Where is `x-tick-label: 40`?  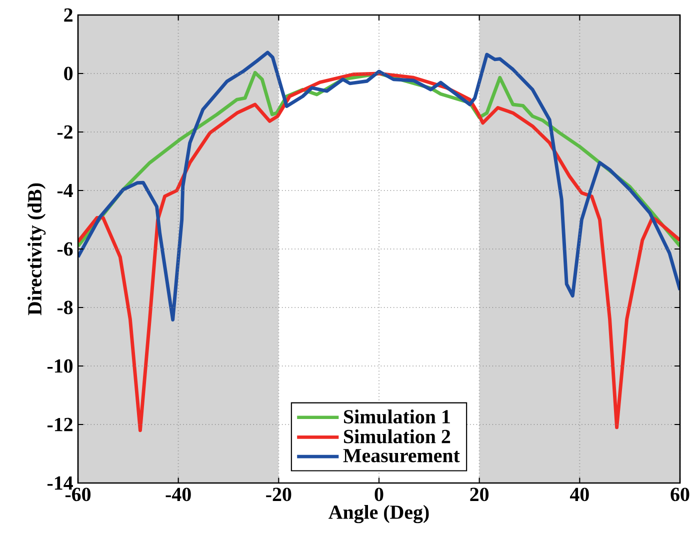 x-tick-label: 40 is located at coordinates (579, 495).